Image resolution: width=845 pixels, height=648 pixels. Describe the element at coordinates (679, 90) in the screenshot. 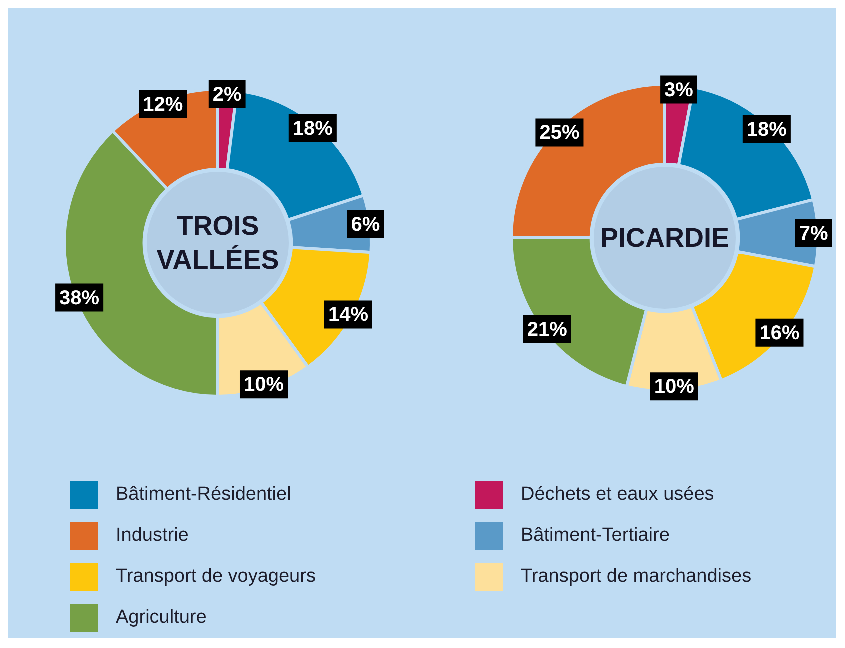

I see `data-label: 3%` at that location.